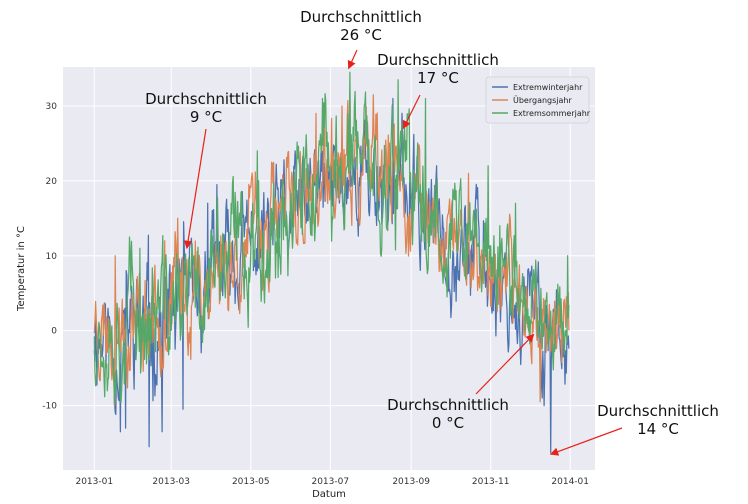 This screenshot has width=748, height=504. What do you see at coordinates (448, 423) in the screenshot?
I see `annotation-line: 0 °C` at bounding box center [448, 423].